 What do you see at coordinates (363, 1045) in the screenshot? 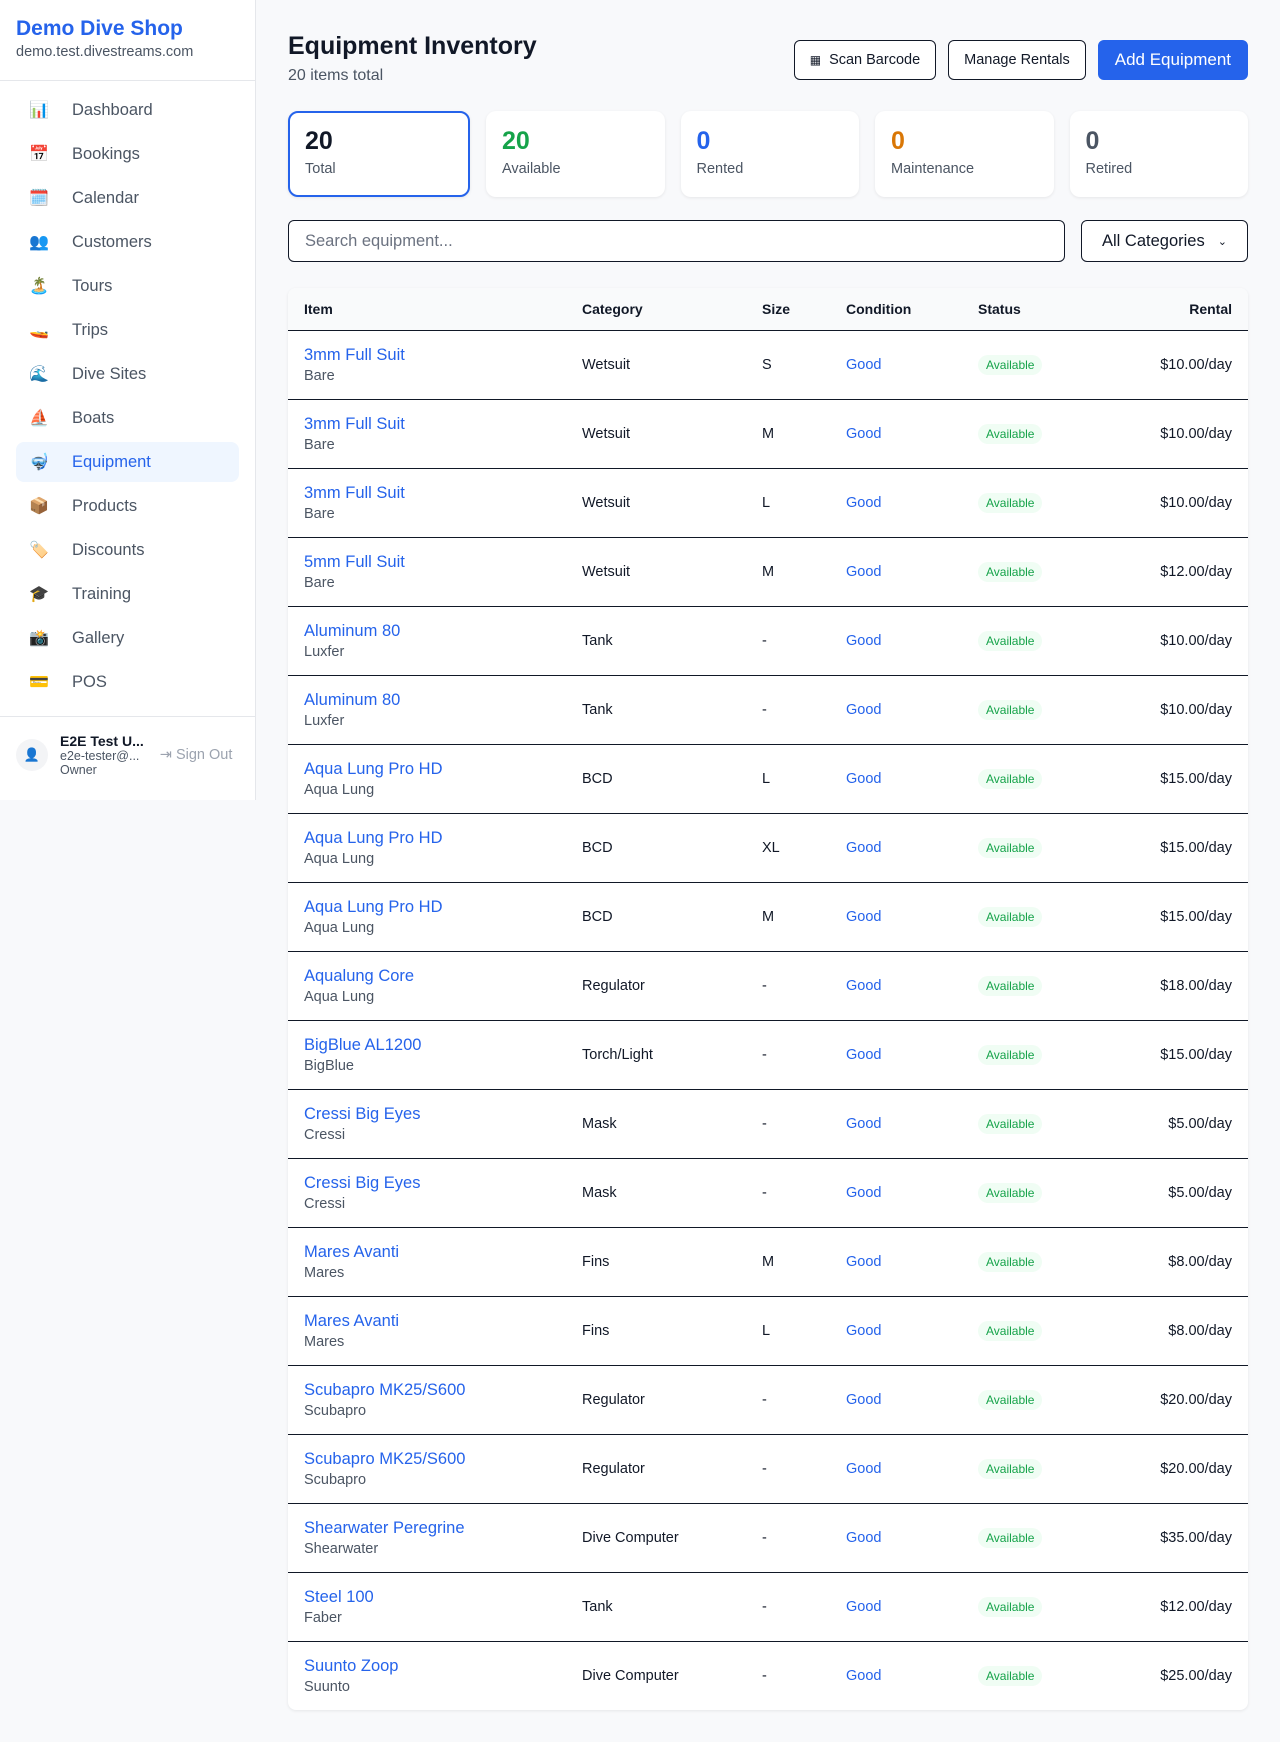
I see `item-name-link: BigBlue AL1200` at bounding box center [363, 1045].